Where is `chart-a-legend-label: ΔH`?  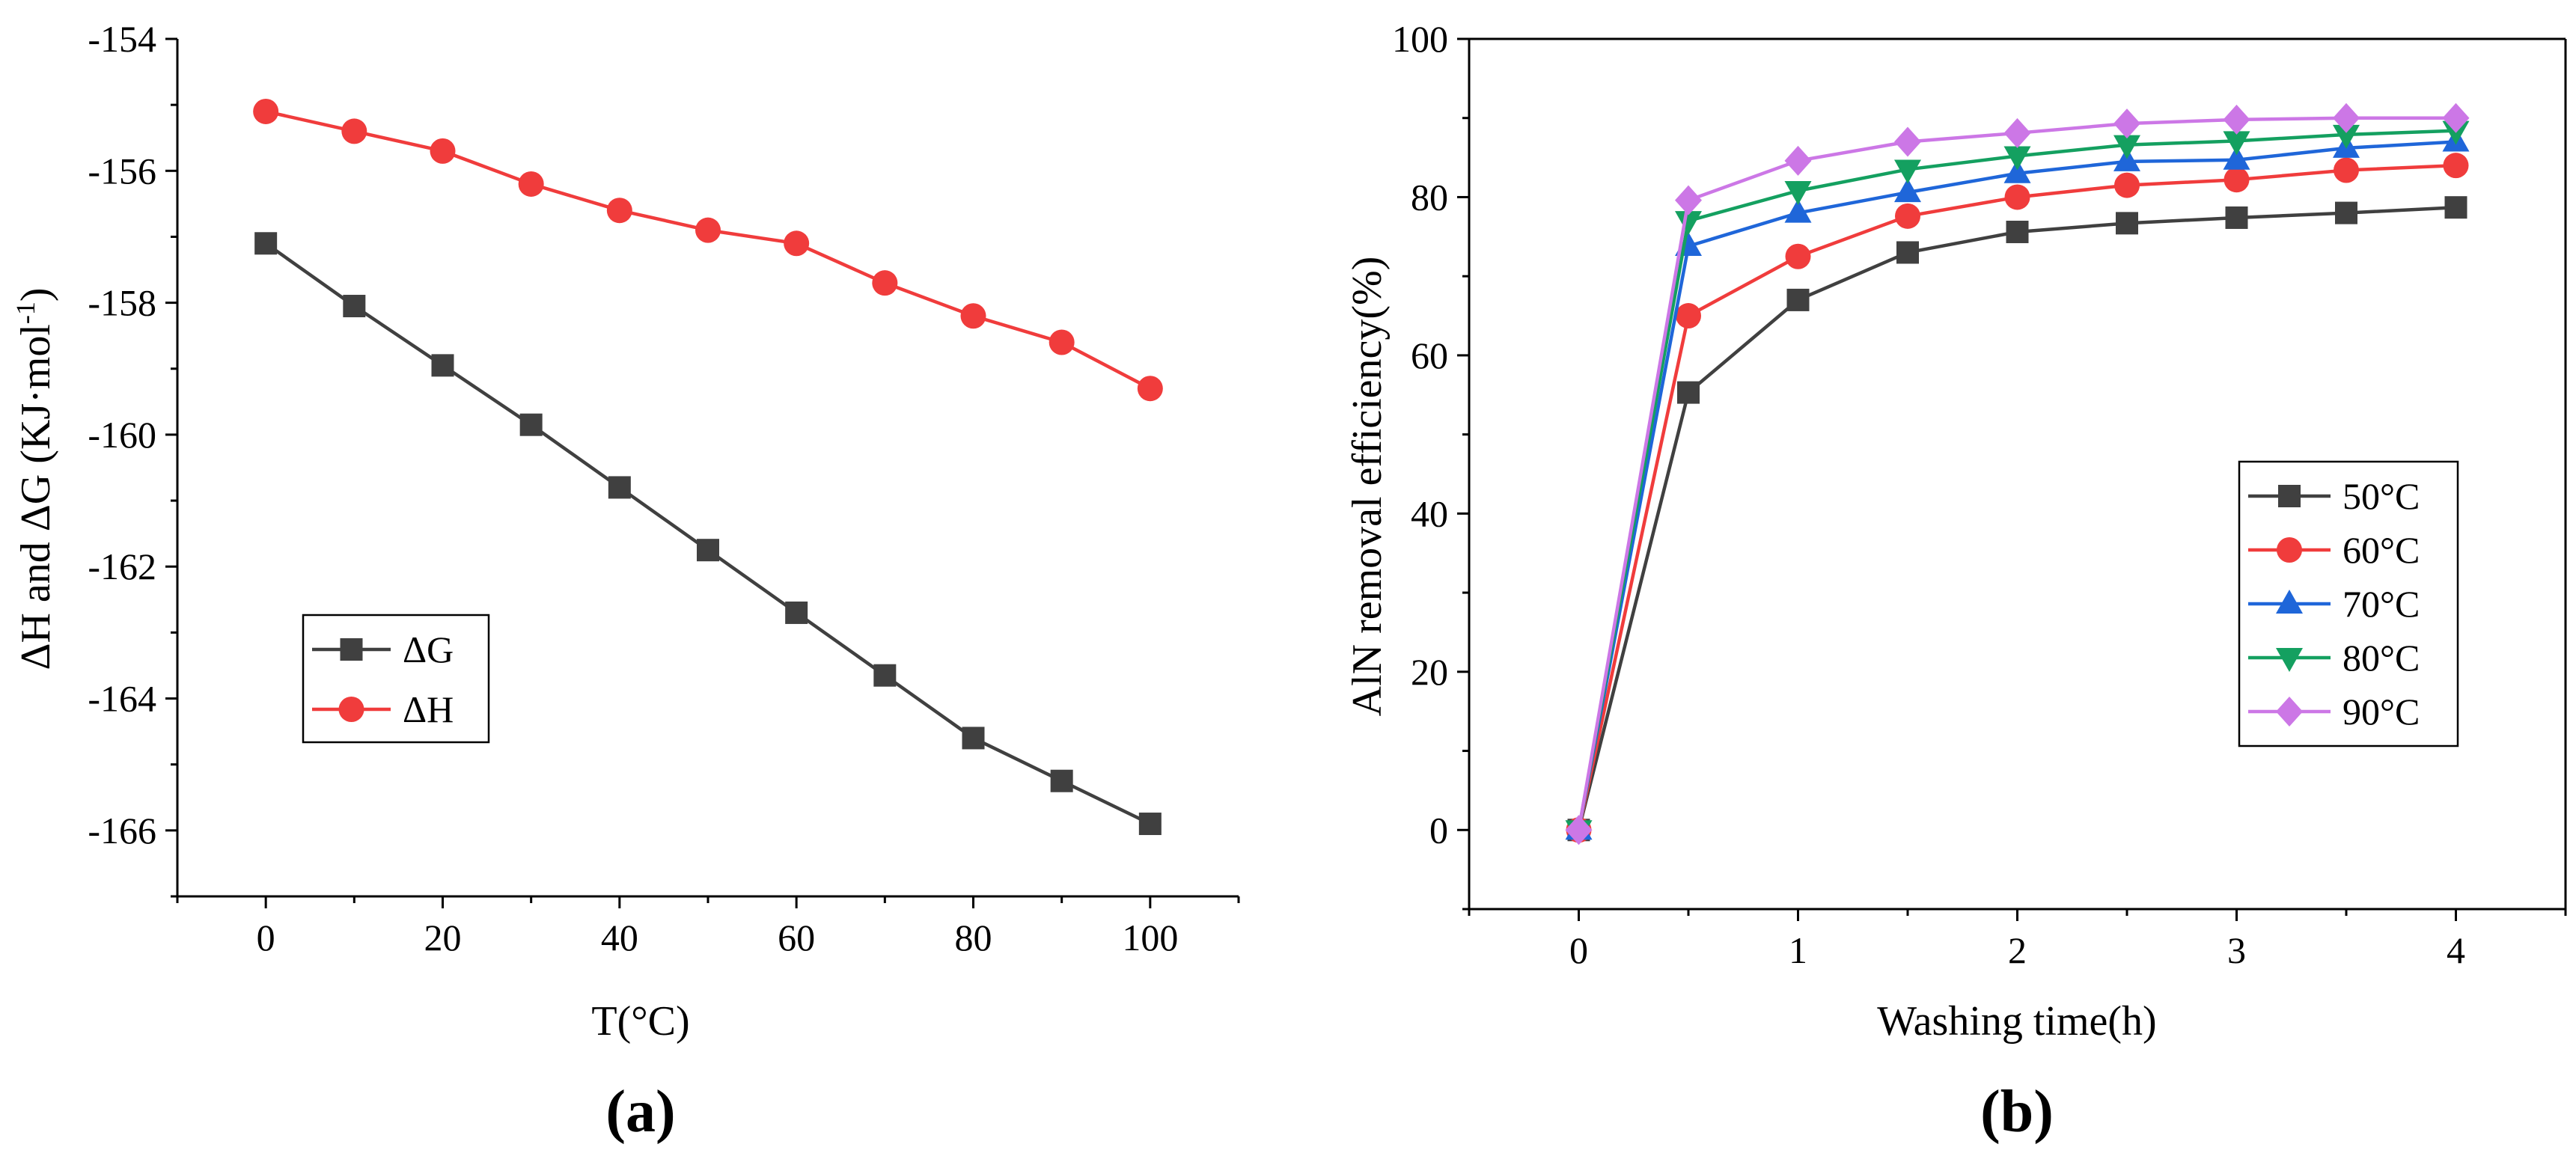
chart-a-legend-label: ΔH is located at coordinates (428, 709).